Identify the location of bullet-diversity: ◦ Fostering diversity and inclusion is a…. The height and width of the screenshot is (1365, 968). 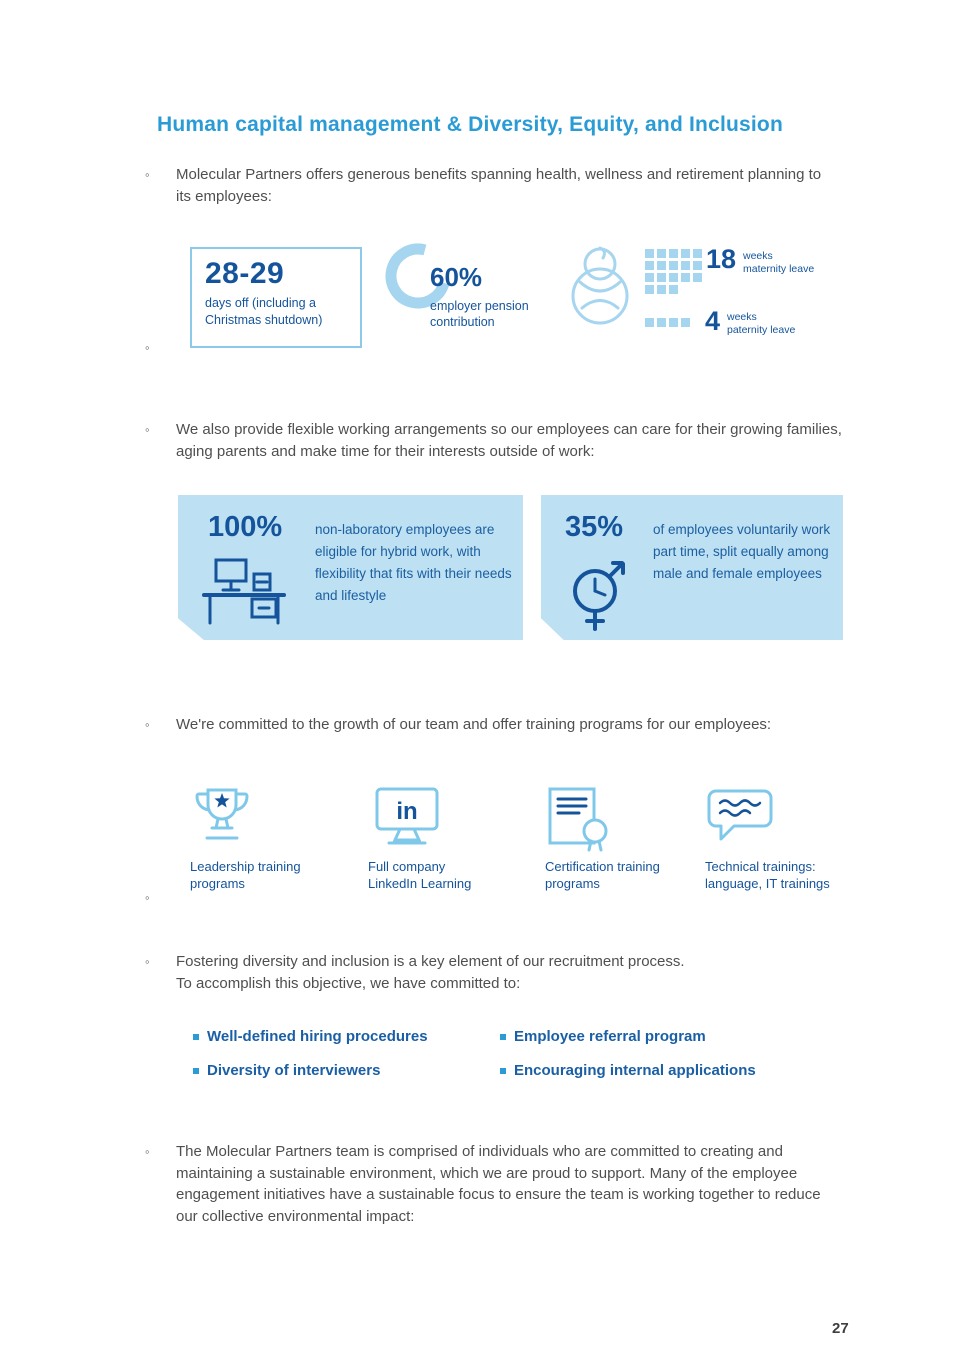
(415, 972).